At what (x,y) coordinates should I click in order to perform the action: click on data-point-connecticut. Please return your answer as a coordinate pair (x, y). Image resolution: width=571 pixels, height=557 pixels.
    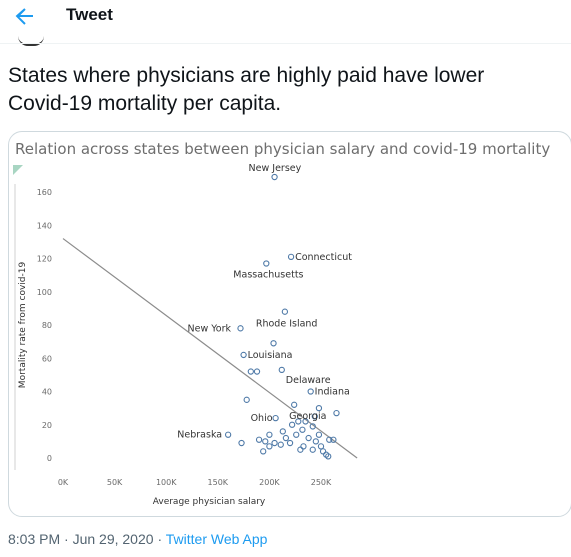
    Looking at the image, I should click on (291, 256).